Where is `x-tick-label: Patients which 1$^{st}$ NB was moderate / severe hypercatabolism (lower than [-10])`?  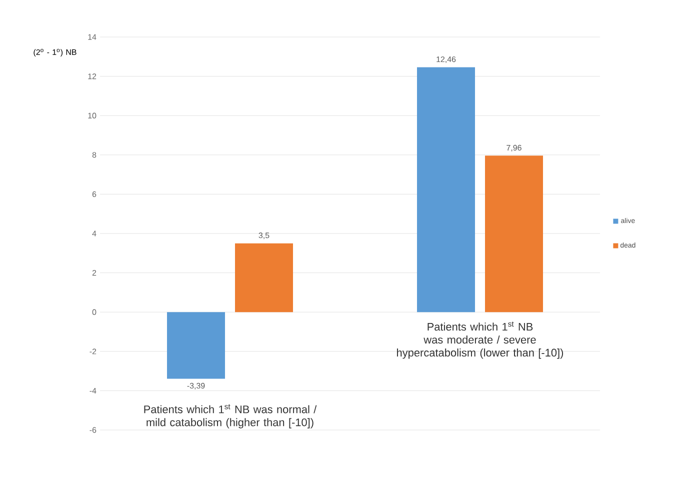
x-tick-label: Patients which 1$^{st}$ NB was moderate / severe hypercatabolism (lower than [-10]) is located at coordinates (480, 340).